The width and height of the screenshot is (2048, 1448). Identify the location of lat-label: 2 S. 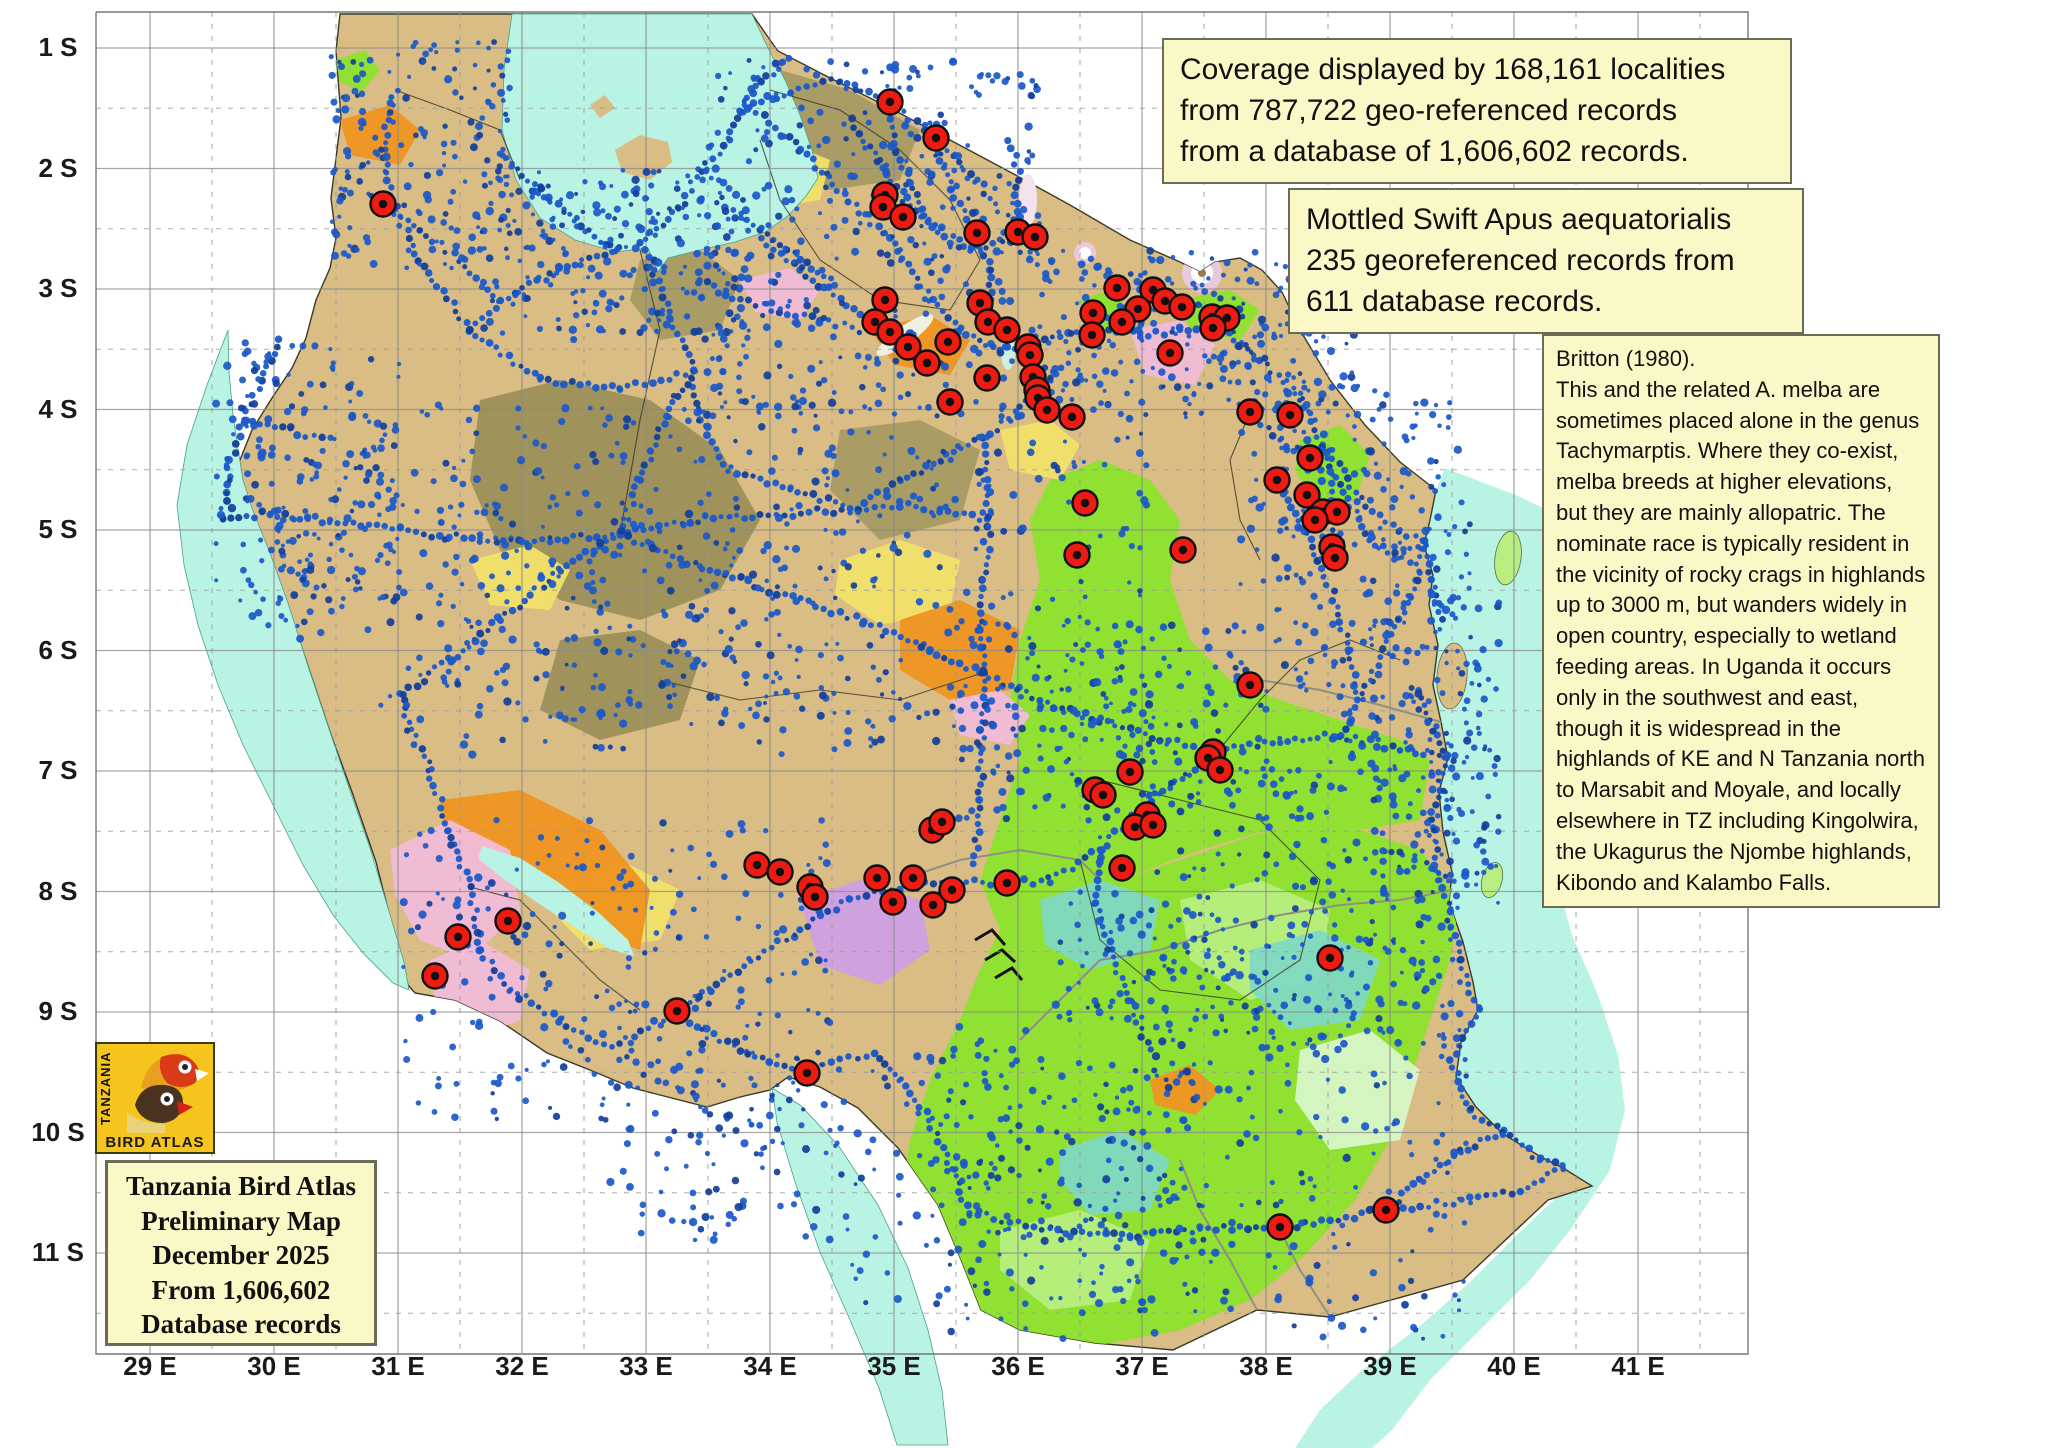
(58, 167).